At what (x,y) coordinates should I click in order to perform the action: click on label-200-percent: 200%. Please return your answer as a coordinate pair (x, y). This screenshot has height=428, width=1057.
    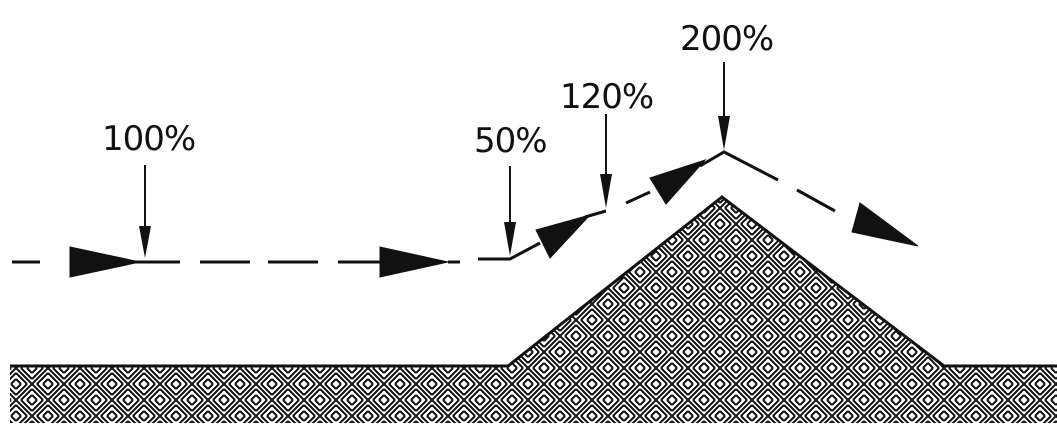
    Looking at the image, I should click on (726, 39).